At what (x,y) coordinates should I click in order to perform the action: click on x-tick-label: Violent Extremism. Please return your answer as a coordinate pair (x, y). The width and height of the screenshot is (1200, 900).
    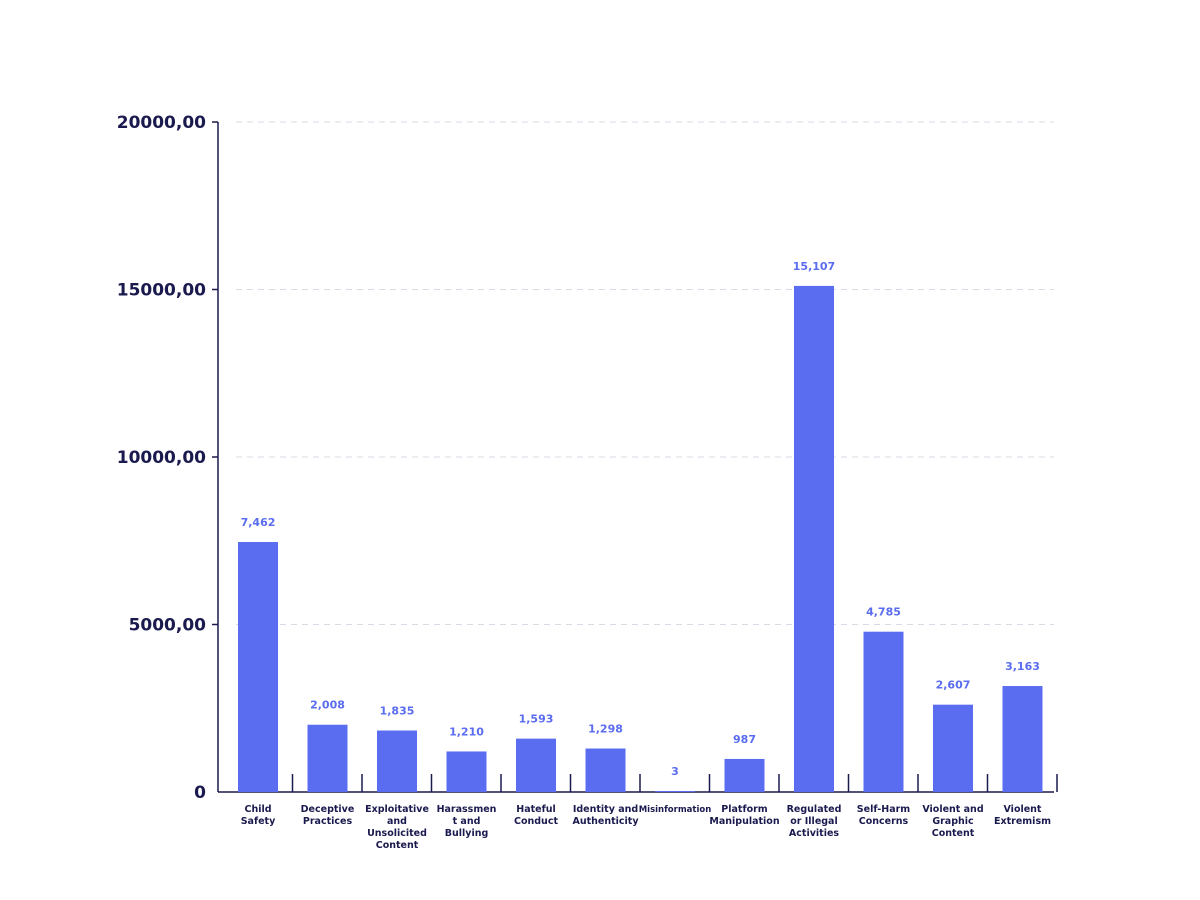
    Looking at the image, I should click on (1022, 815).